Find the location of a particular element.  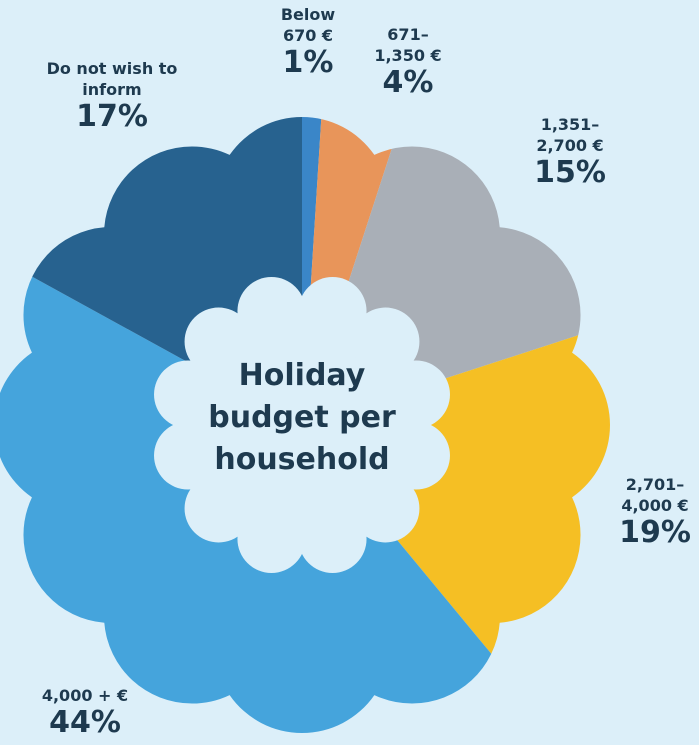

slice-label: 4,000 + €44% is located at coordinates (85, 712).